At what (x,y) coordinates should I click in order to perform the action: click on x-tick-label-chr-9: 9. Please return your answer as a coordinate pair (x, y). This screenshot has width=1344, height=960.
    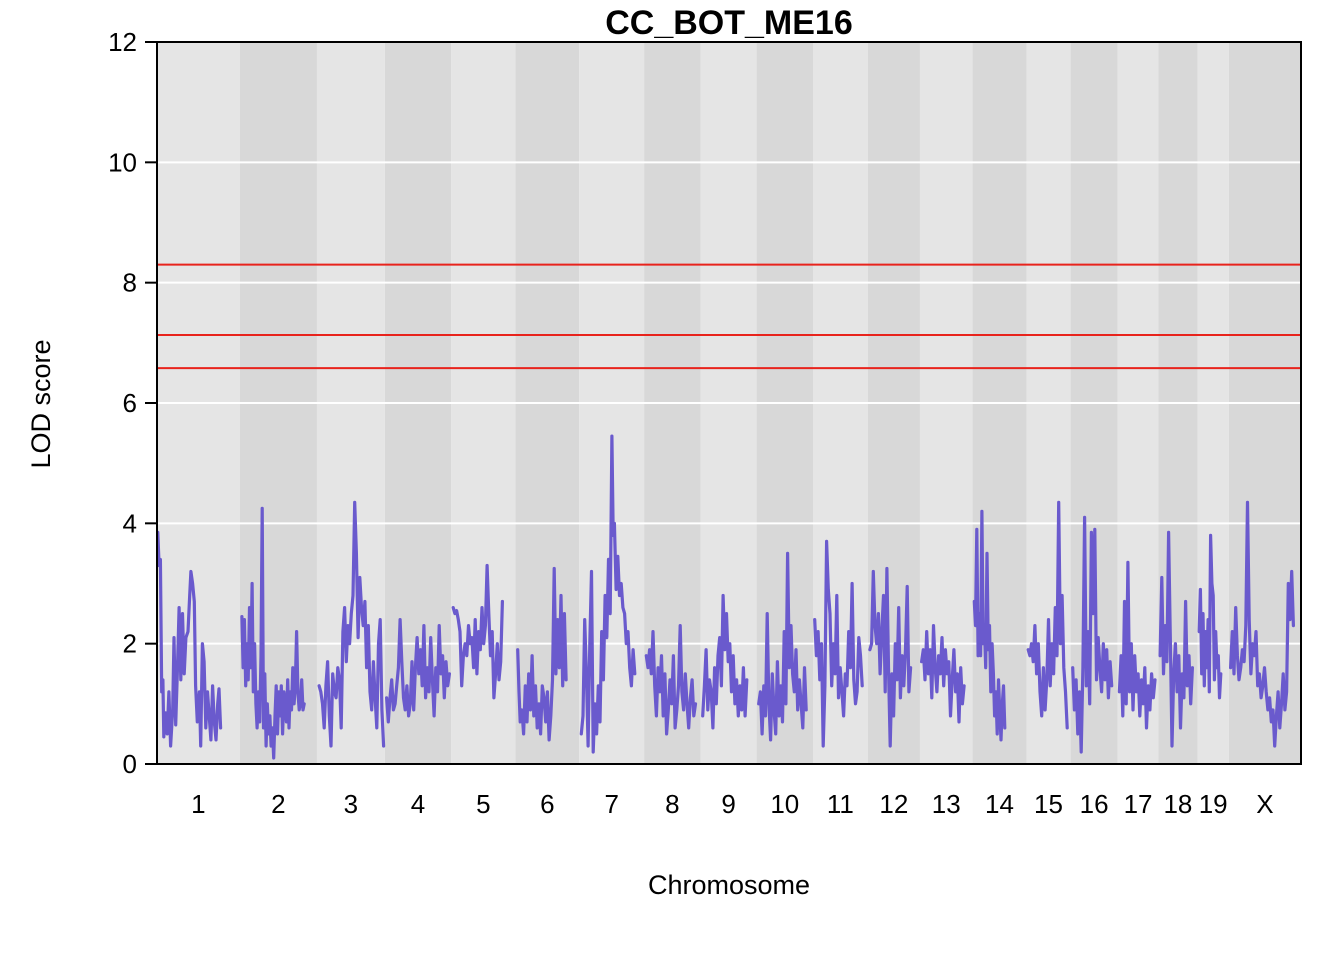
    Looking at the image, I should click on (728, 804).